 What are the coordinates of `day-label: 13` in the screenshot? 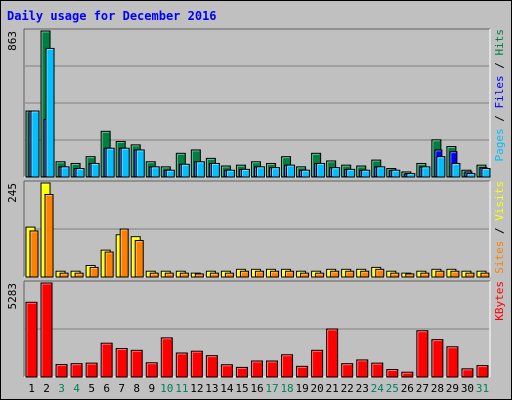 It's located at (211, 388).